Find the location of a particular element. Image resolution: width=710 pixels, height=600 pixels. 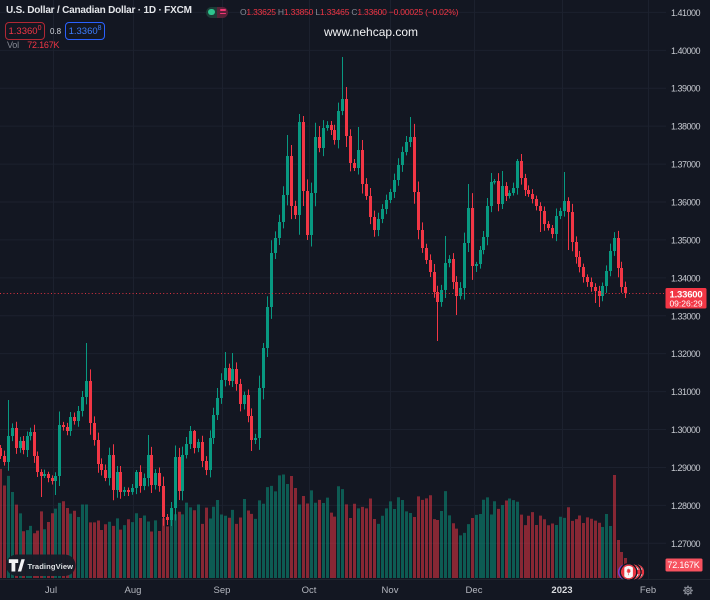

svg-text: Aug is located at coordinates (133, 590).